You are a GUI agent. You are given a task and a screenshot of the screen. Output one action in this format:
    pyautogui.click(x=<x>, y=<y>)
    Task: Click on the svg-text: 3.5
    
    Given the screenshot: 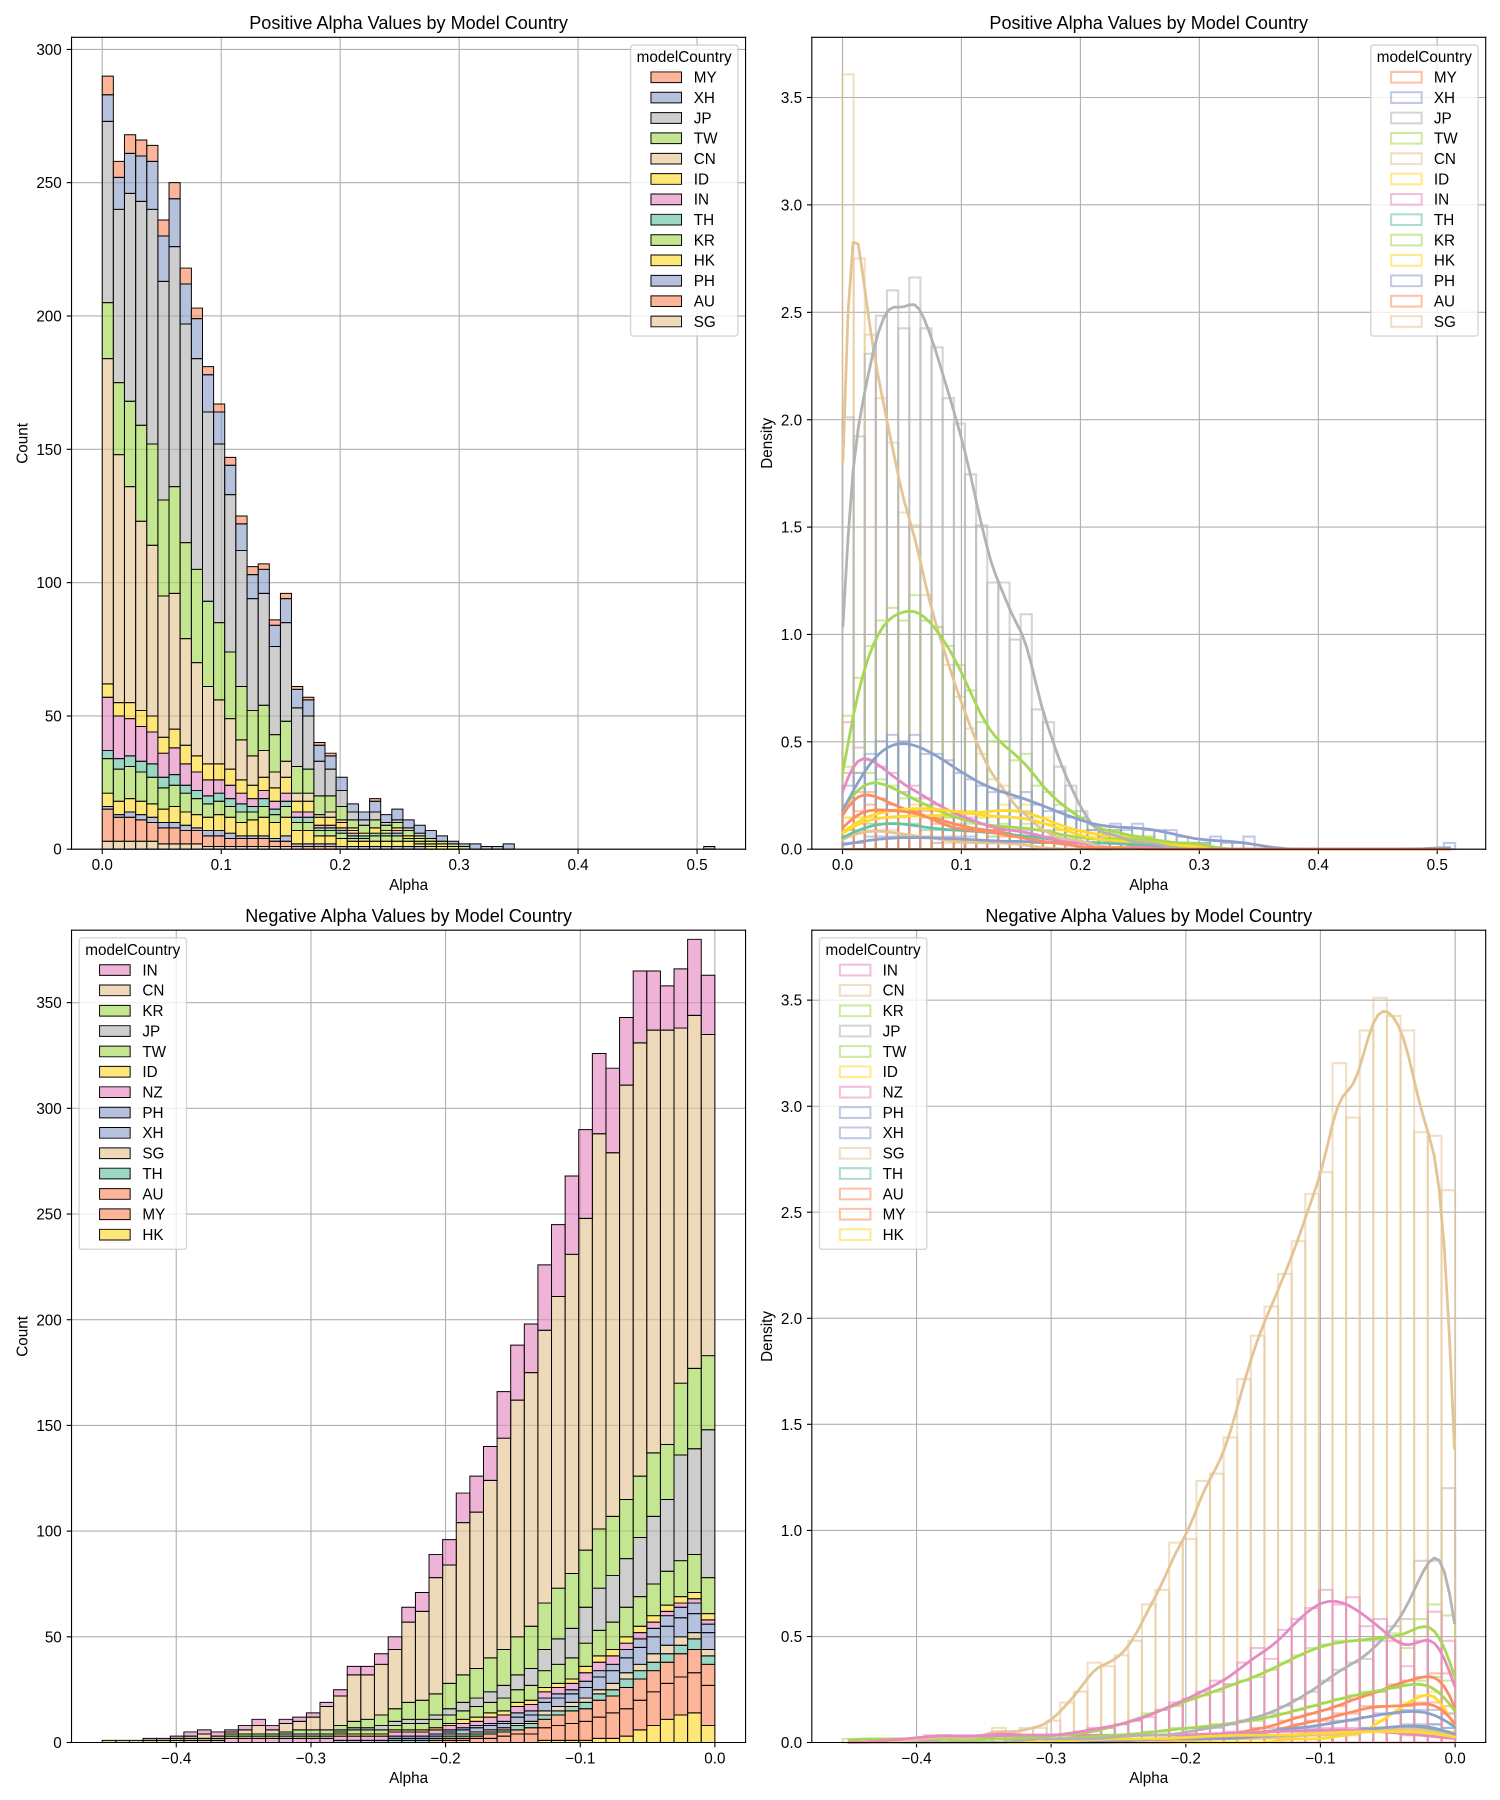 What is the action you would take?
    pyautogui.click(x=791, y=98)
    